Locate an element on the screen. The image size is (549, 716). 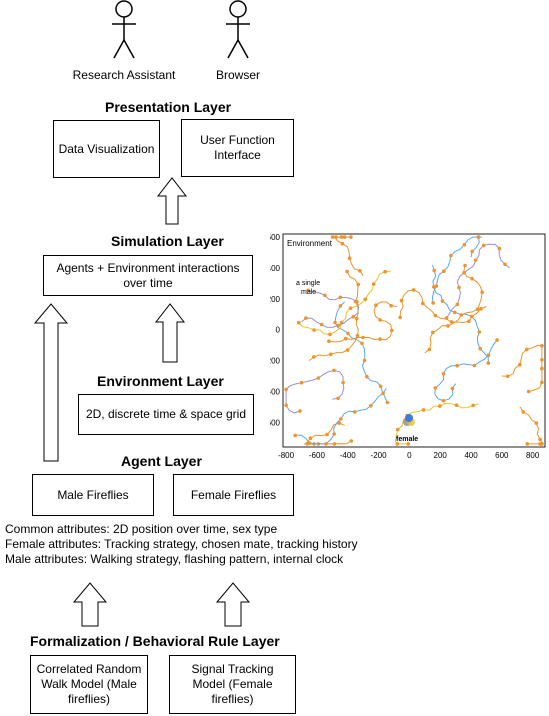
x-tick-label: -400 is located at coordinates (348, 455).